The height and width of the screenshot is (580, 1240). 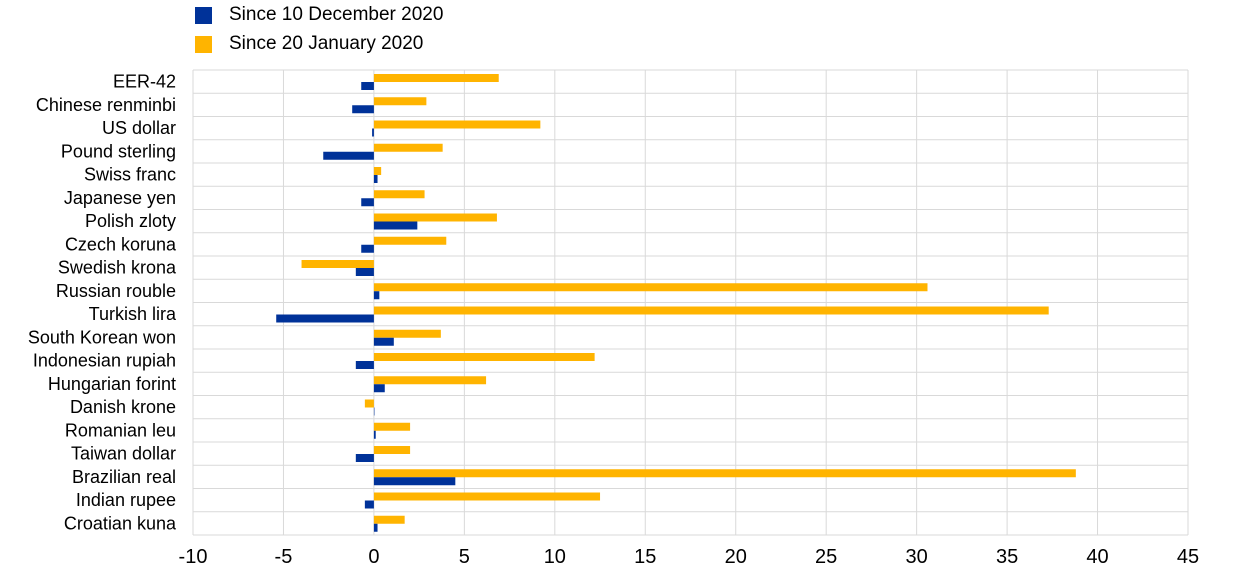 What do you see at coordinates (123, 407) in the screenshot?
I see `category-label: Danish krone` at bounding box center [123, 407].